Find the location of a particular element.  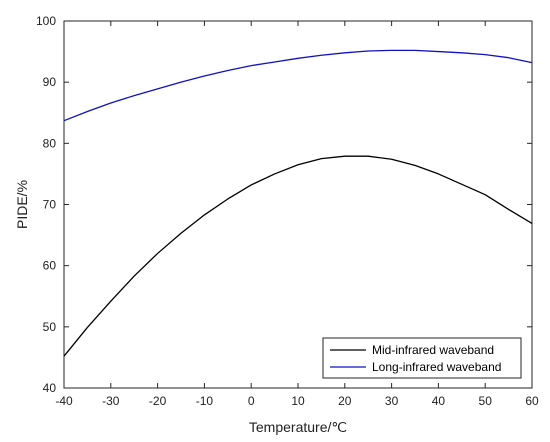

y-tick-label: 40 is located at coordinates (50, 388).